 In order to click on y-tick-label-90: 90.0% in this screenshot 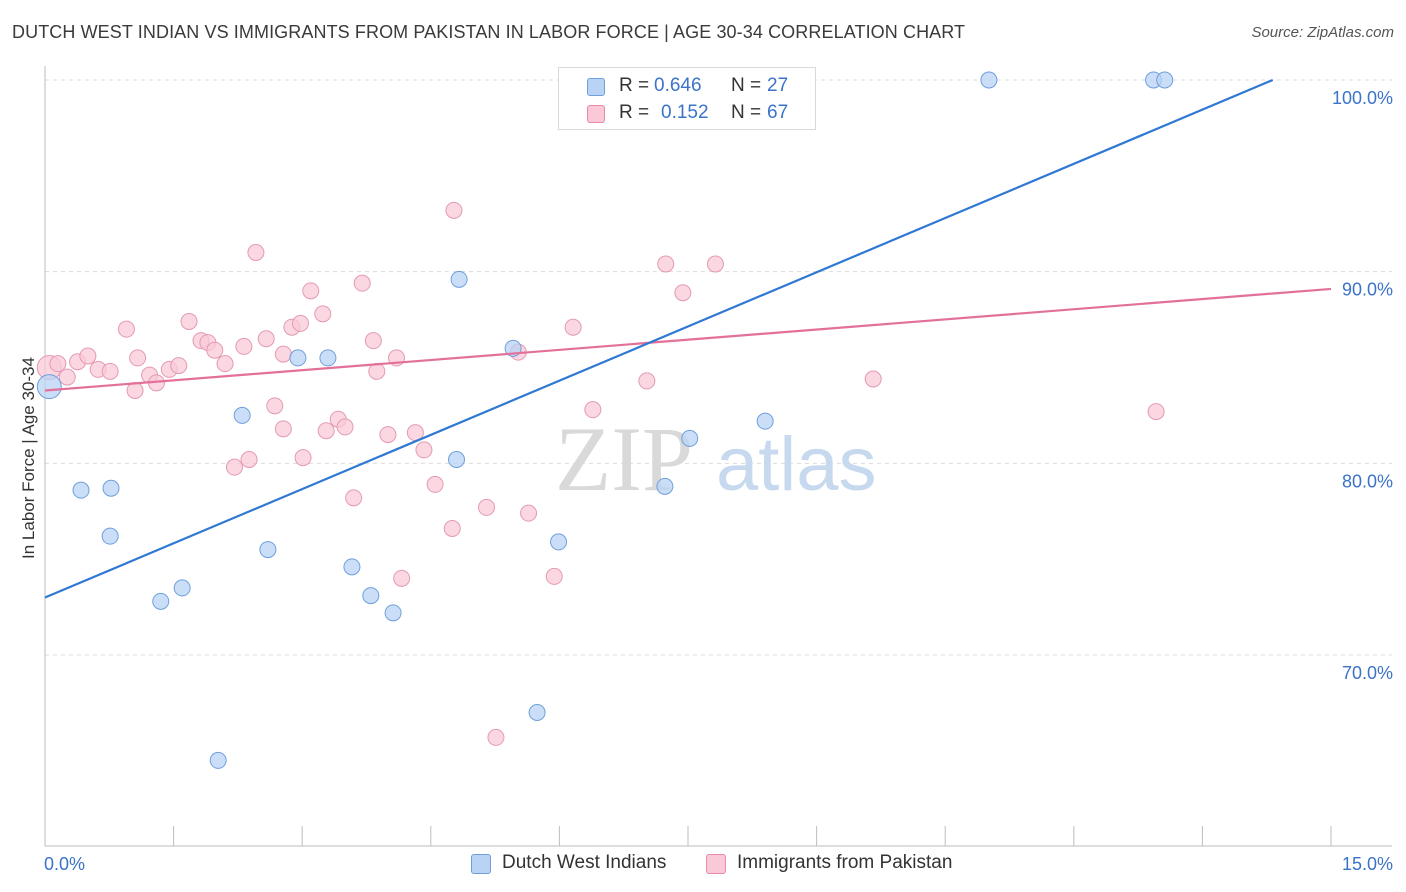, I will do `click(1367, 290)`.